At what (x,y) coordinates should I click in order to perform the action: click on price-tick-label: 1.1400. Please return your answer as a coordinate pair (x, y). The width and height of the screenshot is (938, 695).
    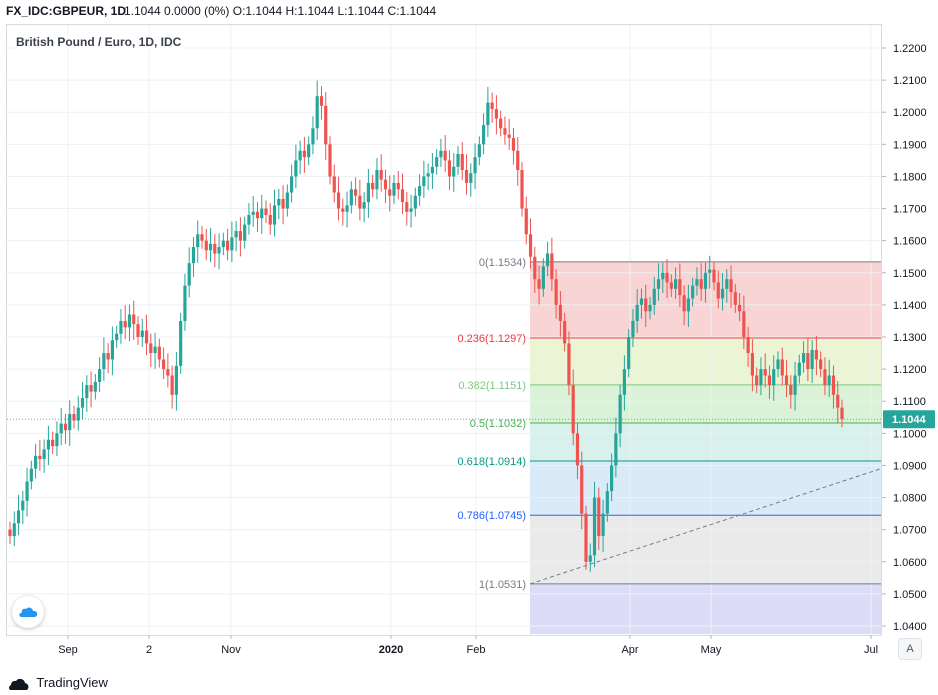
    Looking at the image, I should click on (910, 306).